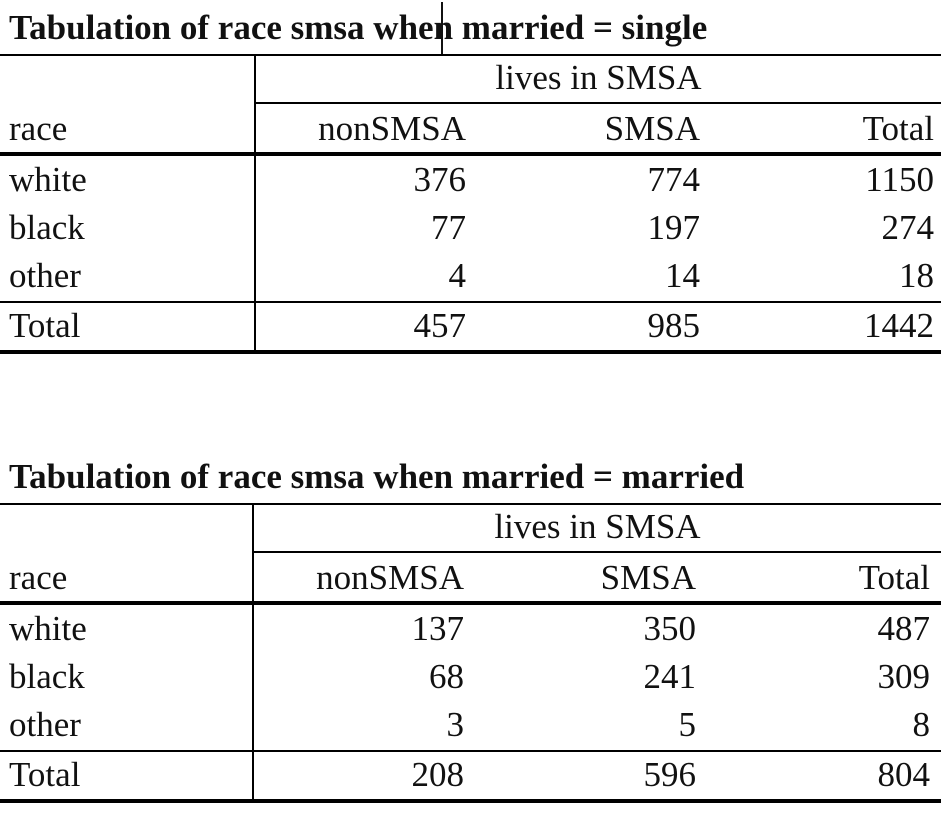  Describe the element at coordinates (916, 275) in the screenshot. I see `table-cell: 18` at that location.